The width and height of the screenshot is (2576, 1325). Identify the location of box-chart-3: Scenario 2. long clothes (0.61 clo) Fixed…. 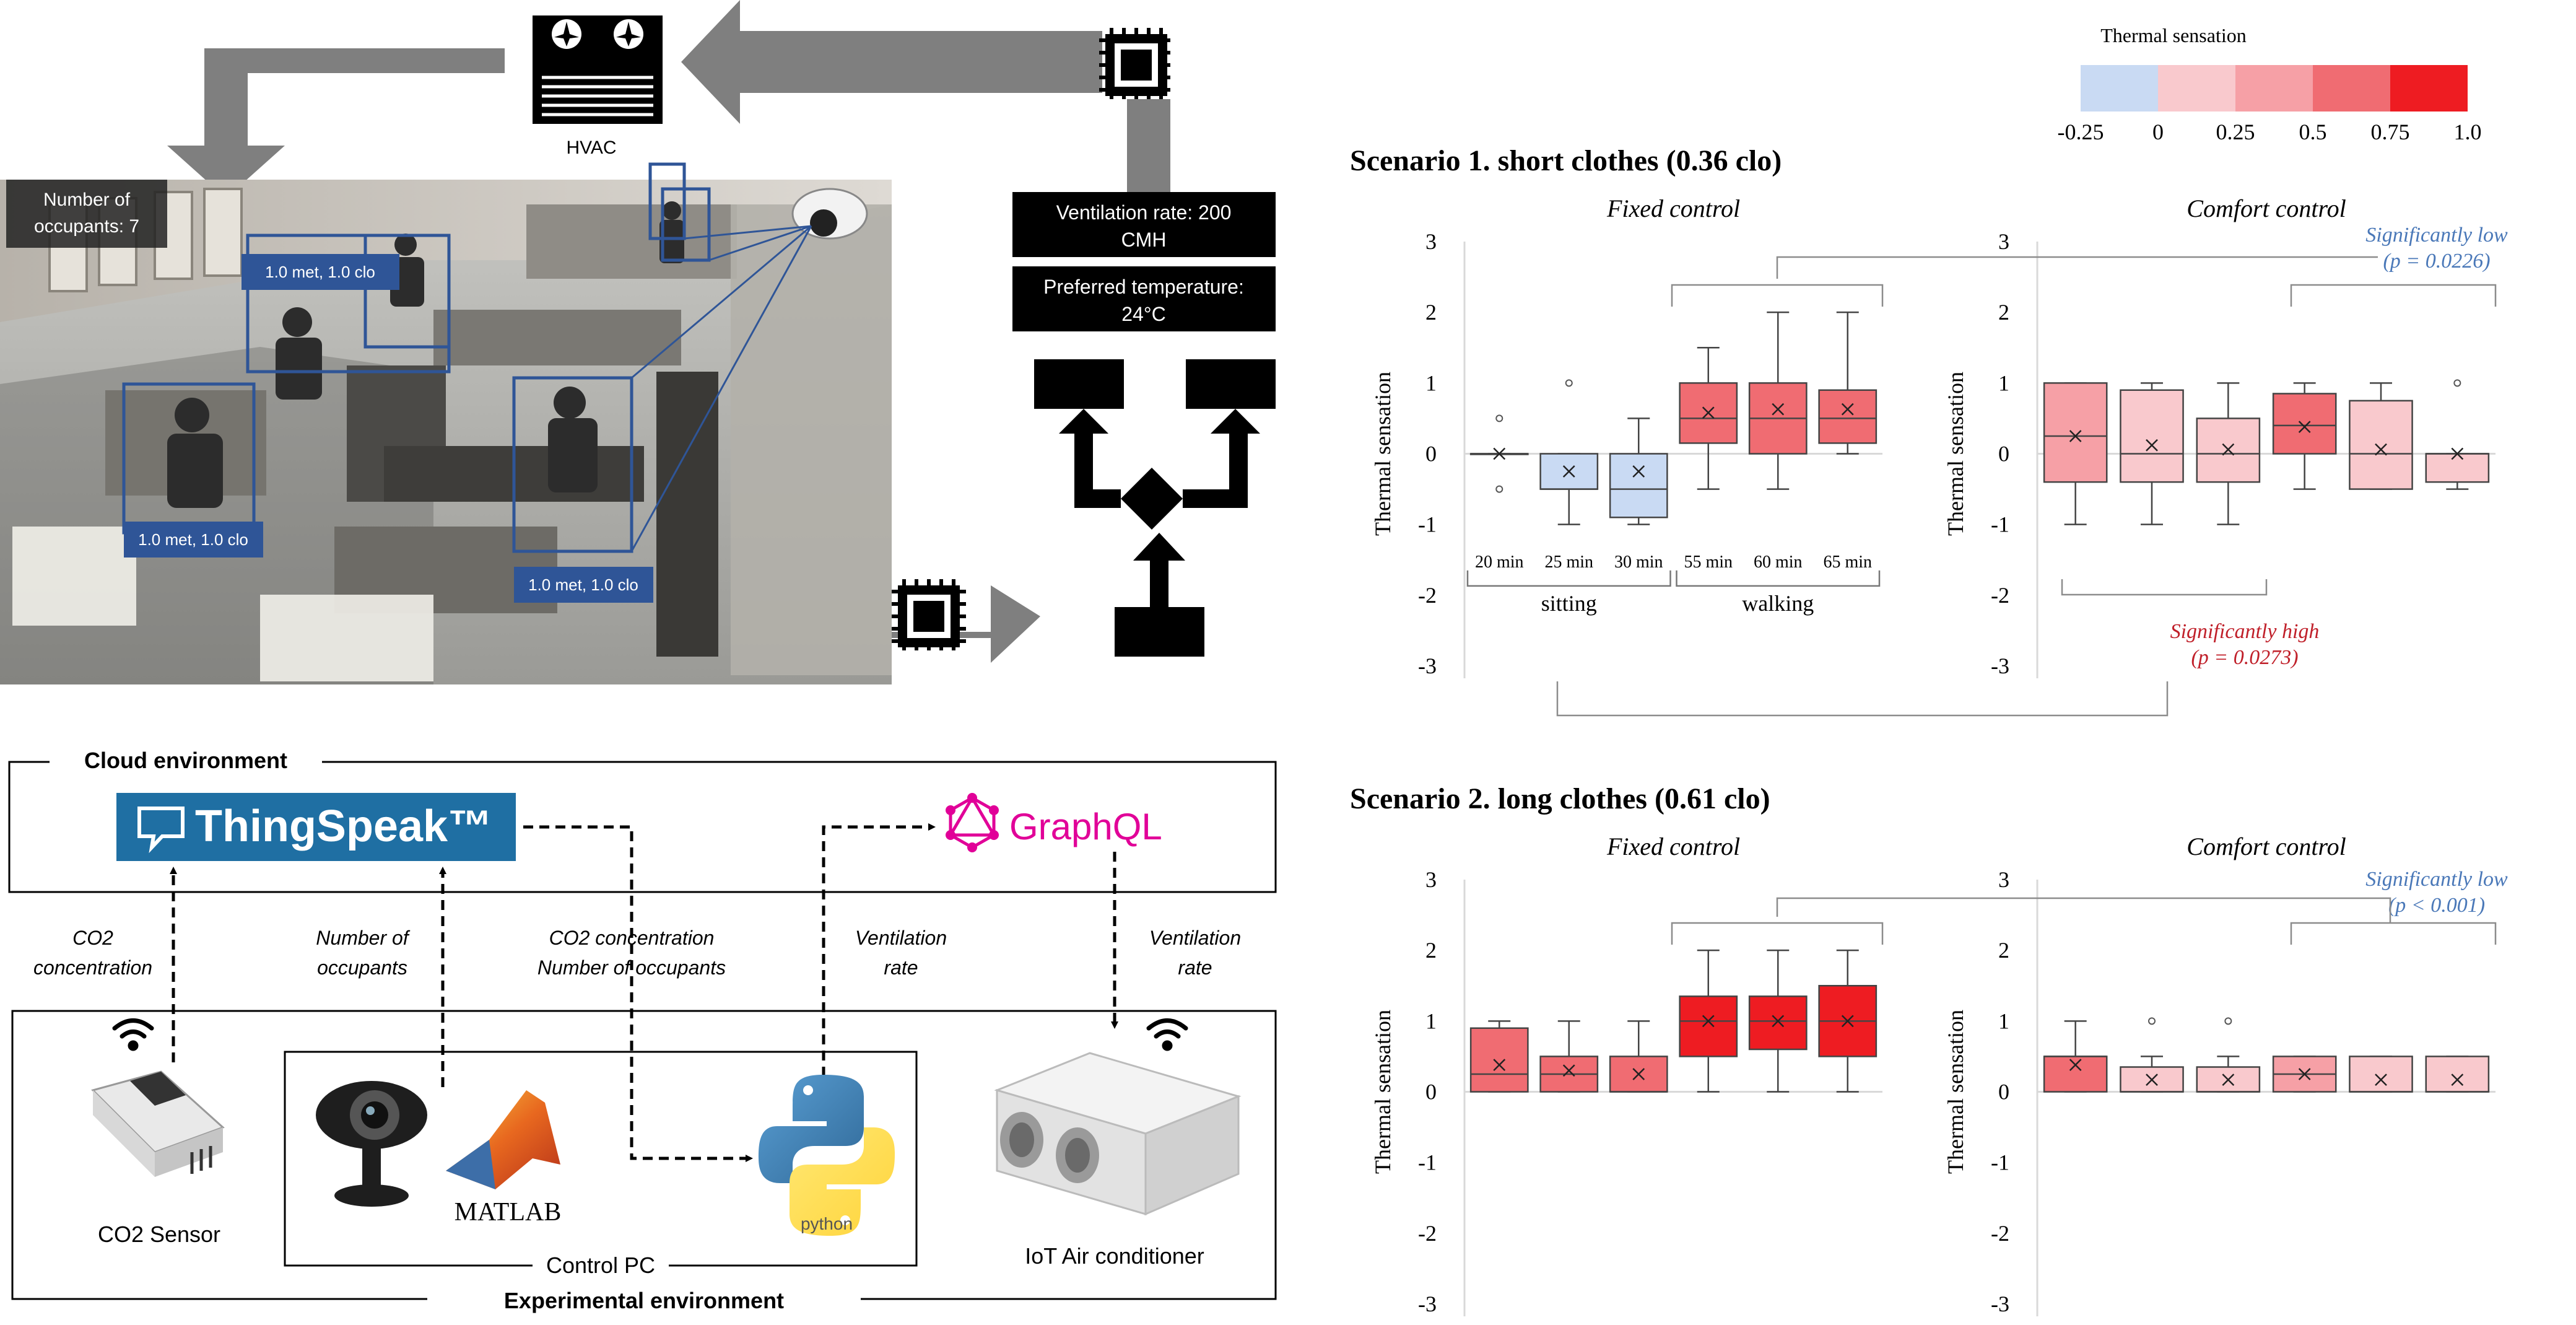
(1616, 1049).